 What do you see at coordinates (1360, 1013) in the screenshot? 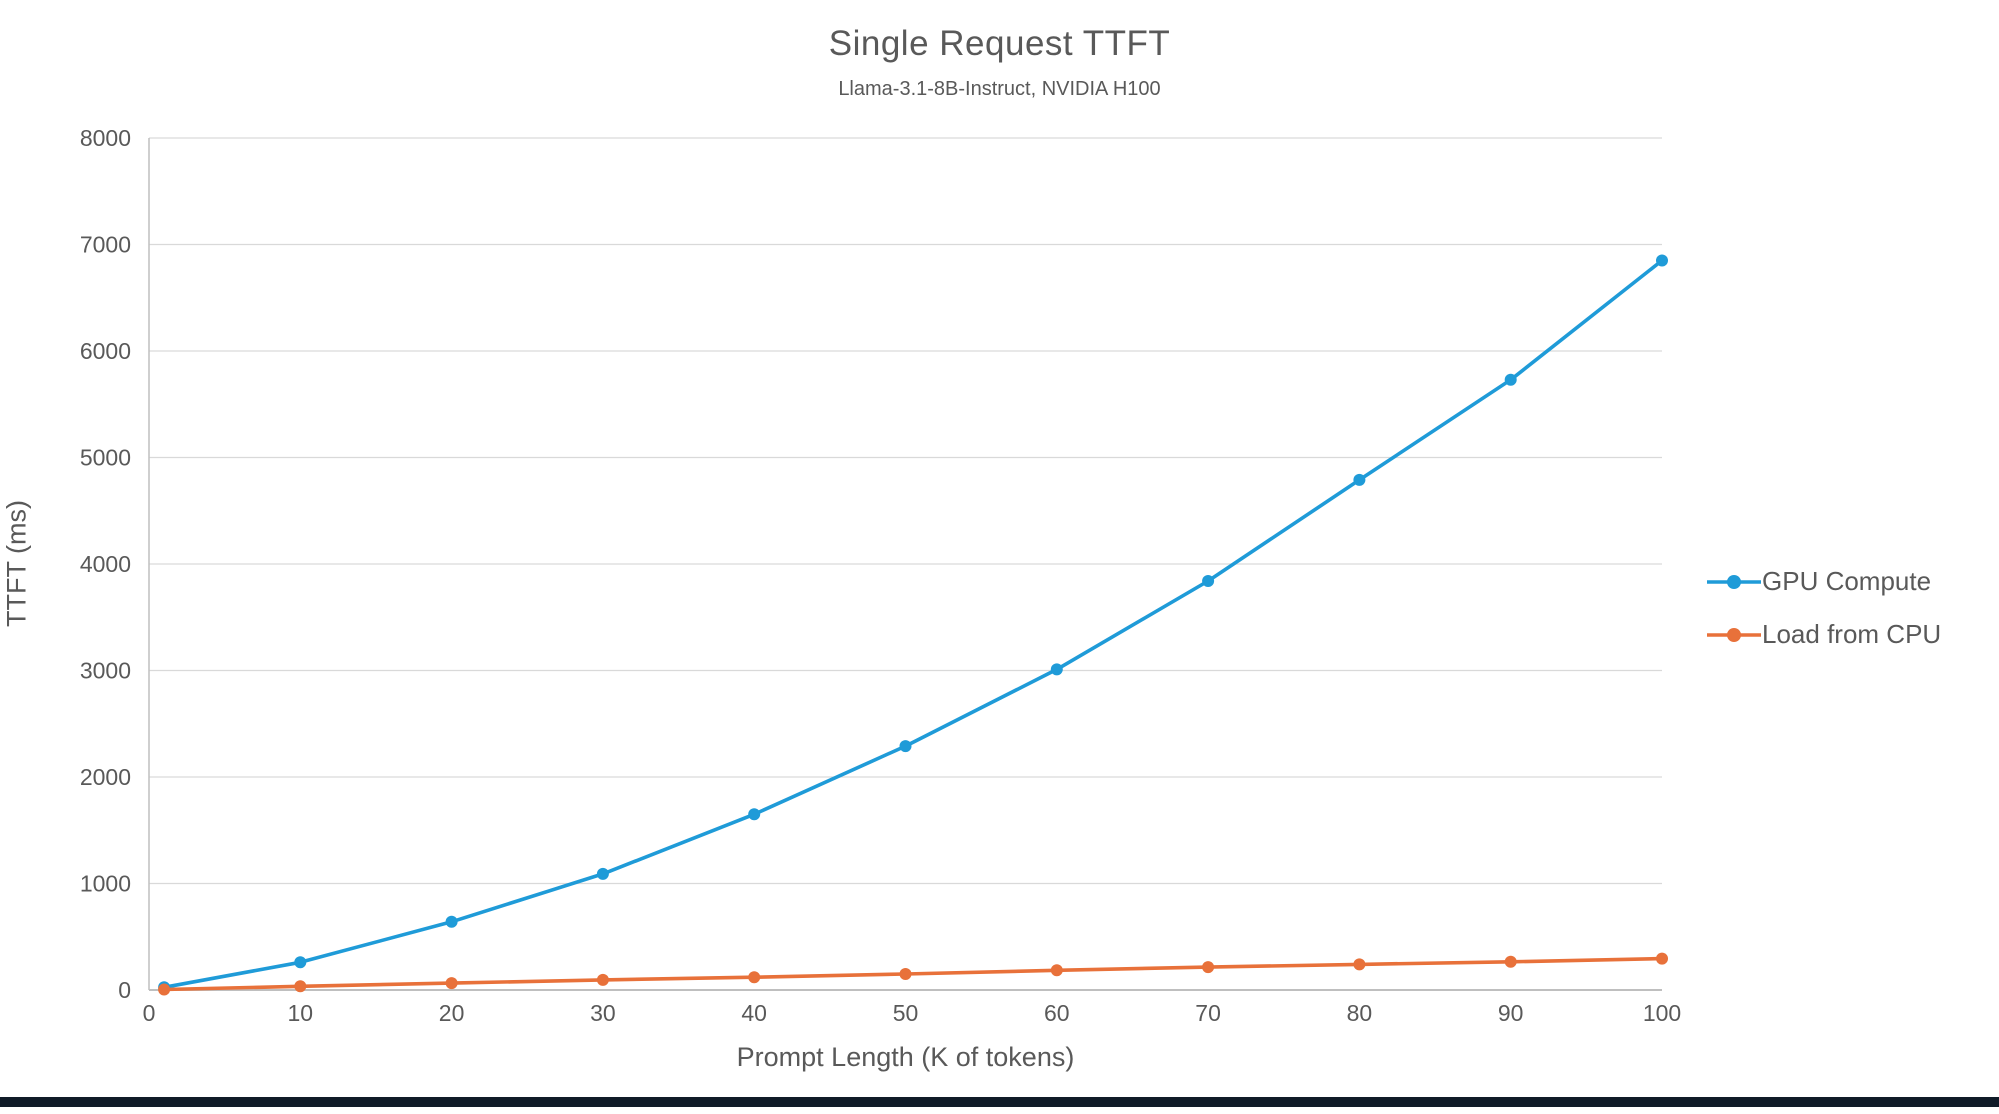
I see `x-tick-label: 80` at bounding box center [1360, 1013].